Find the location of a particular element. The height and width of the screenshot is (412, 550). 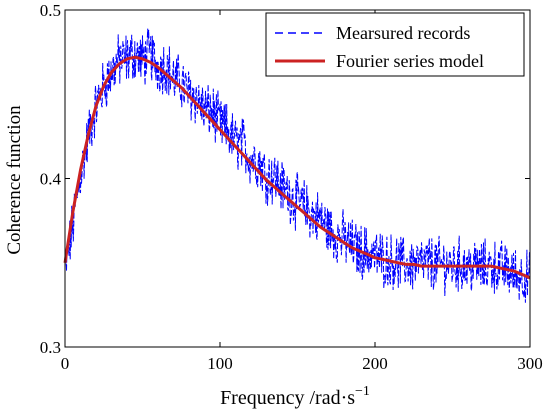

legend: Mearsured records Fourier series model is located at coordinates (395, 44).